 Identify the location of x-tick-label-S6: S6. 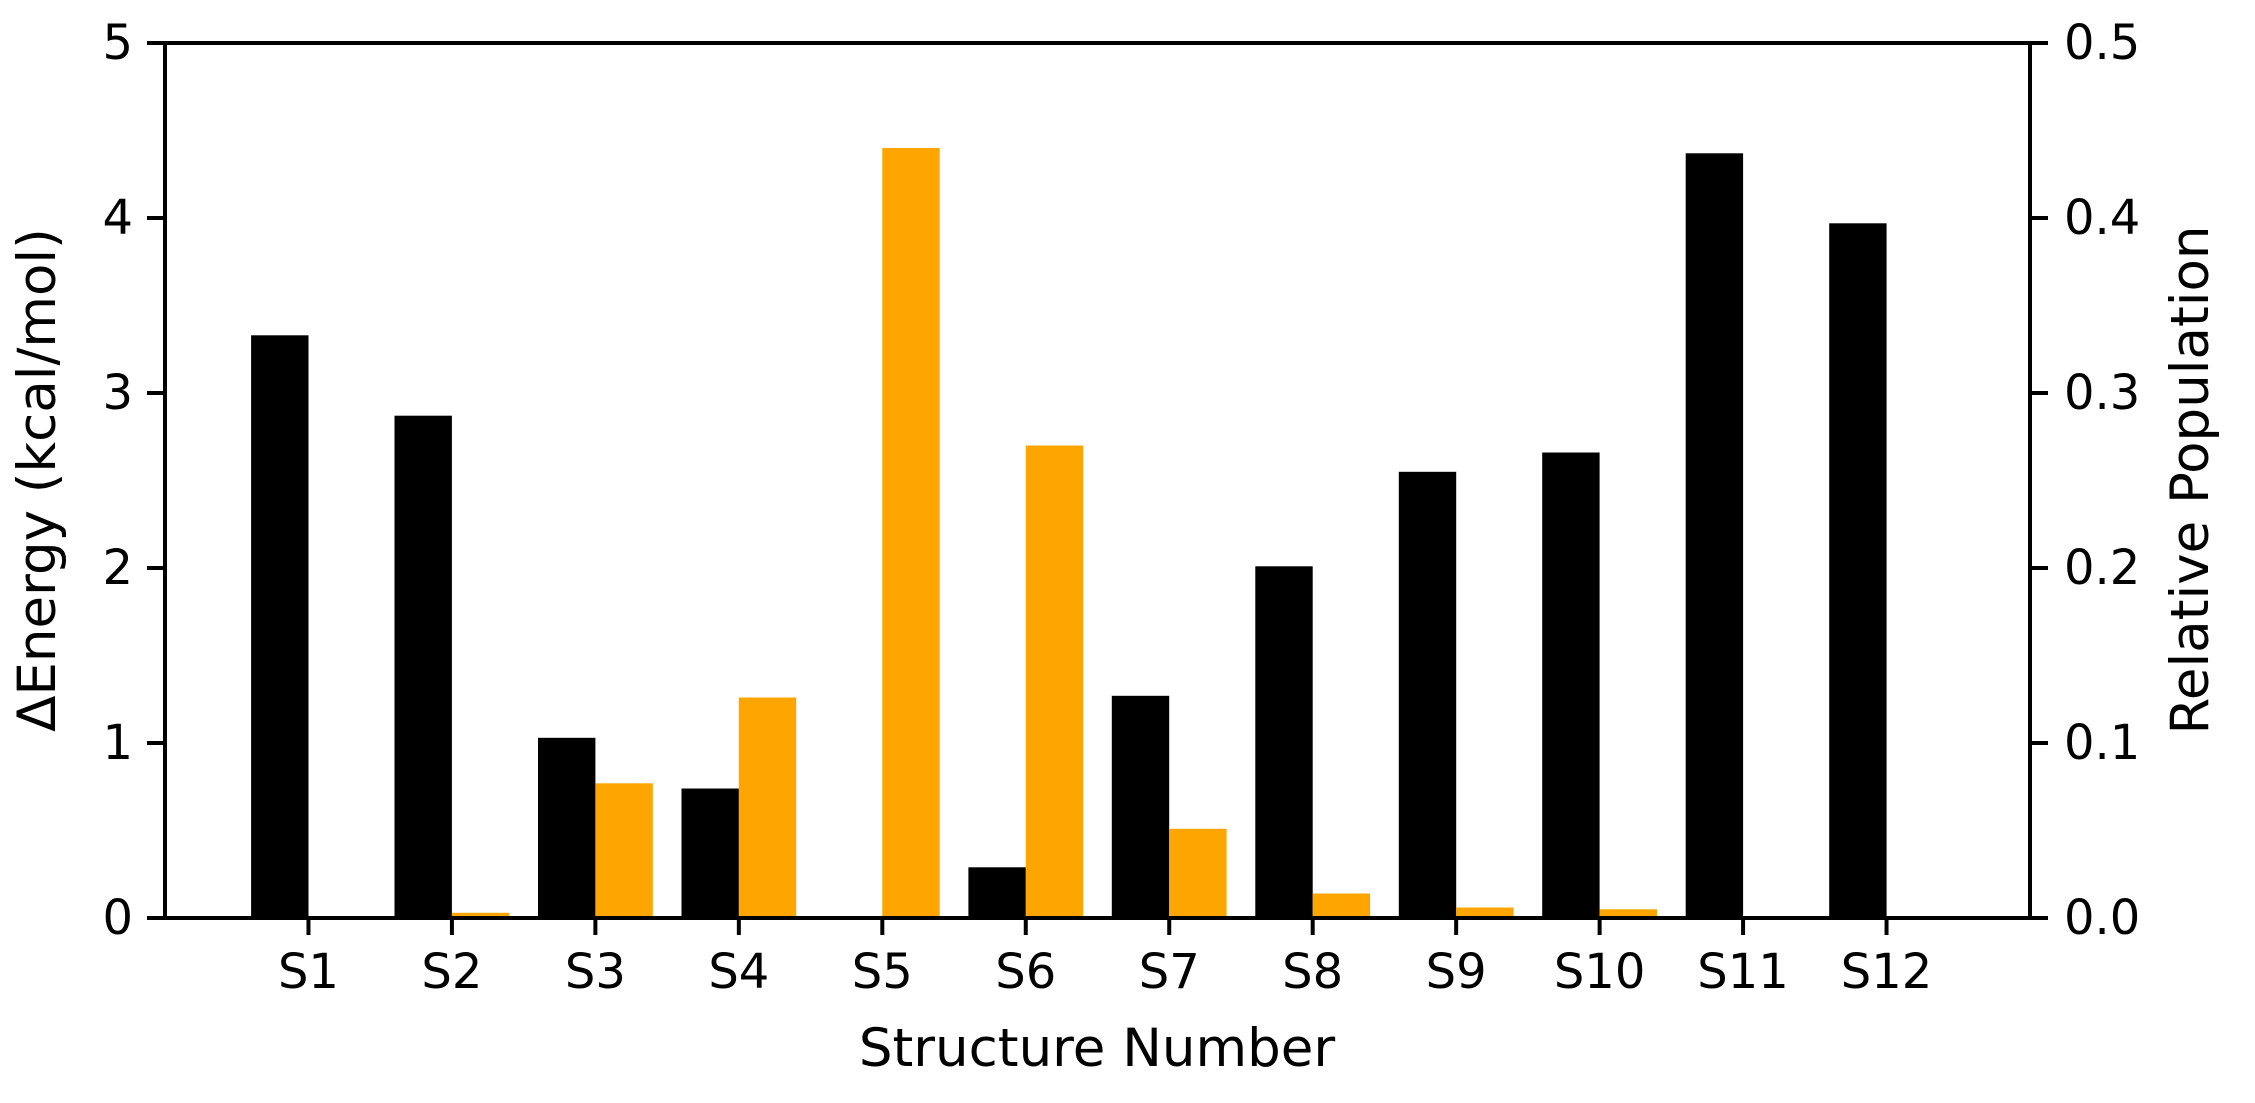
(1025, 972).